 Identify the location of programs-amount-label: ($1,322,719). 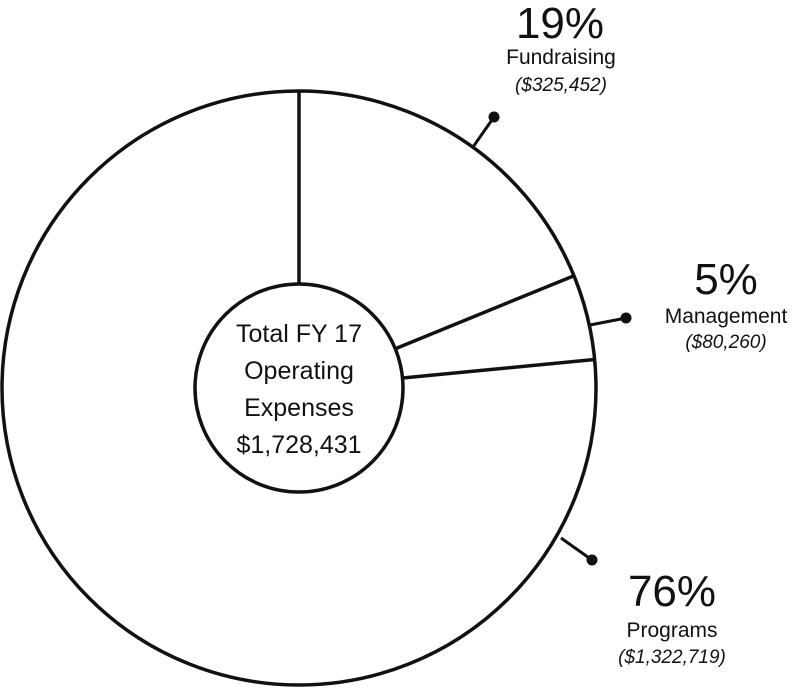
(672, 657).